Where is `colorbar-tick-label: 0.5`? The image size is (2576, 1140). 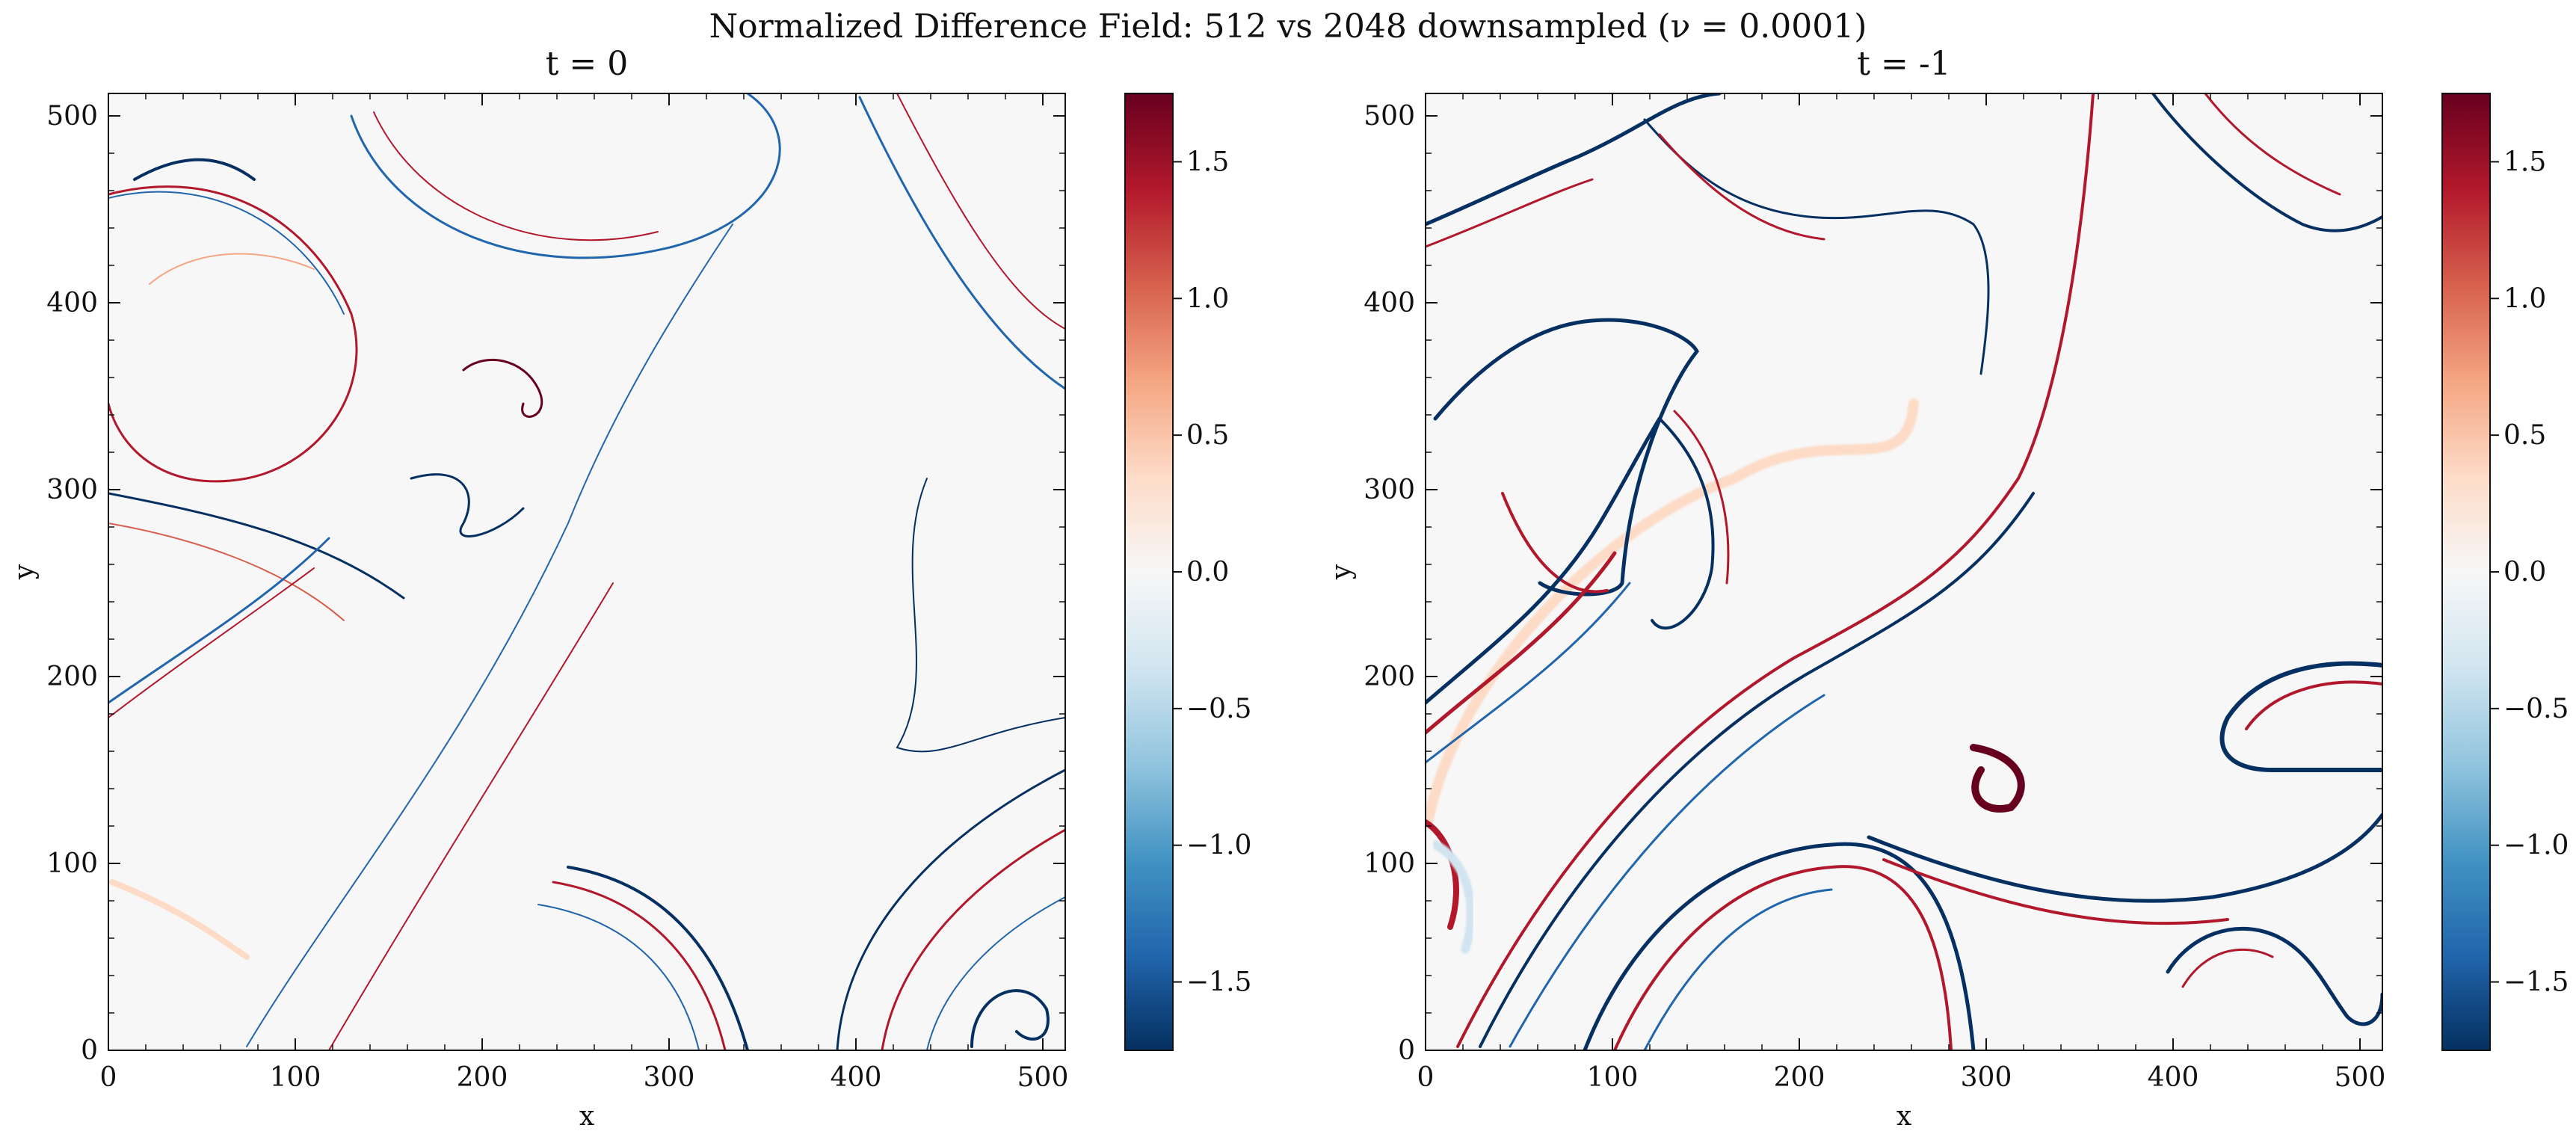
colorbar-tick-label: 0.5 is located at coordinates (1207, 436).